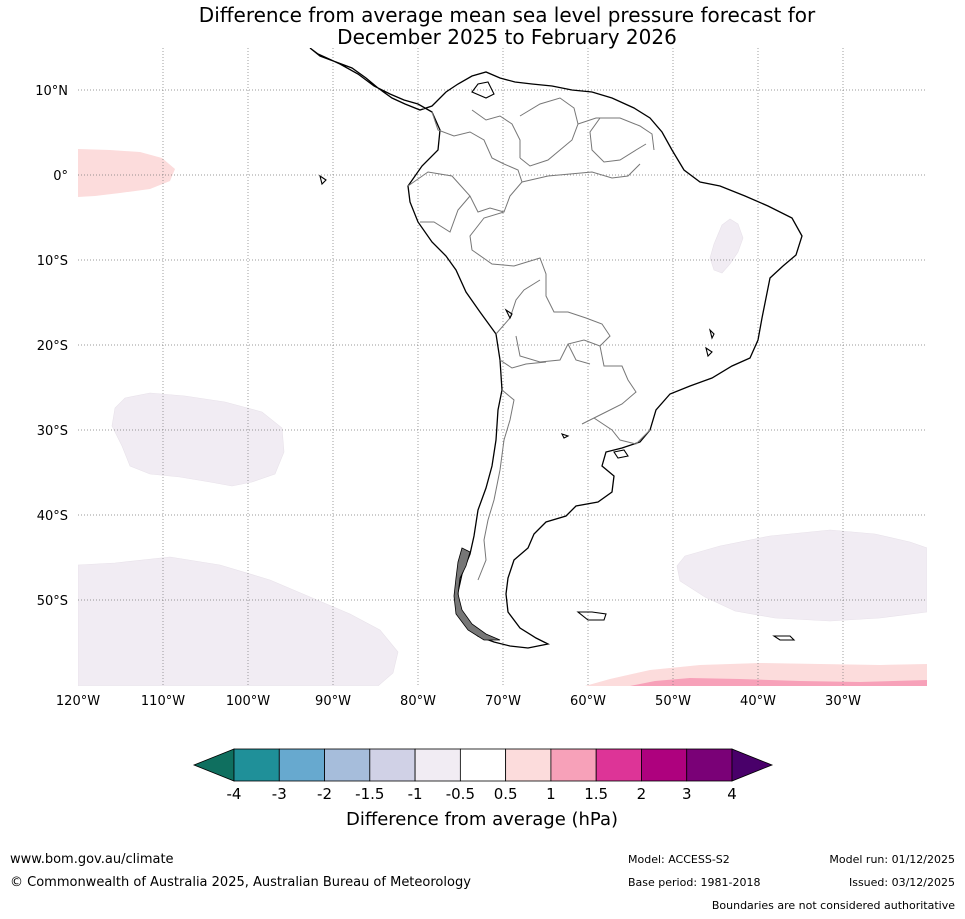 This screenshot has height=919, width=965. What do you see at coordinates (482, 794) in the screenshot?
I see `colorbar-ticks: -4 -3 -2 -1.5 -1 -0.5 0.5 1 1.5 2 3 4` at bounding box center [482, 794].